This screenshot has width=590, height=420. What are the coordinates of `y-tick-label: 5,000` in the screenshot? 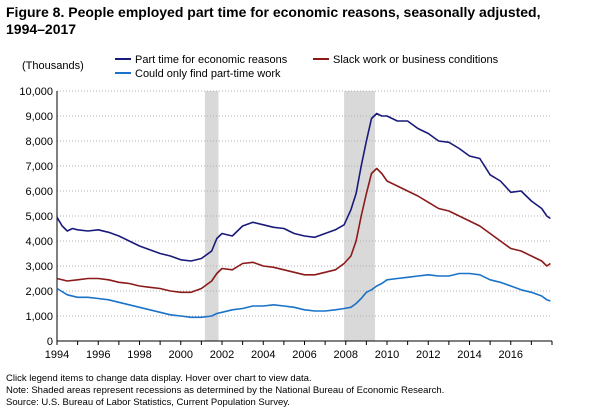 It's located at (39, 217).